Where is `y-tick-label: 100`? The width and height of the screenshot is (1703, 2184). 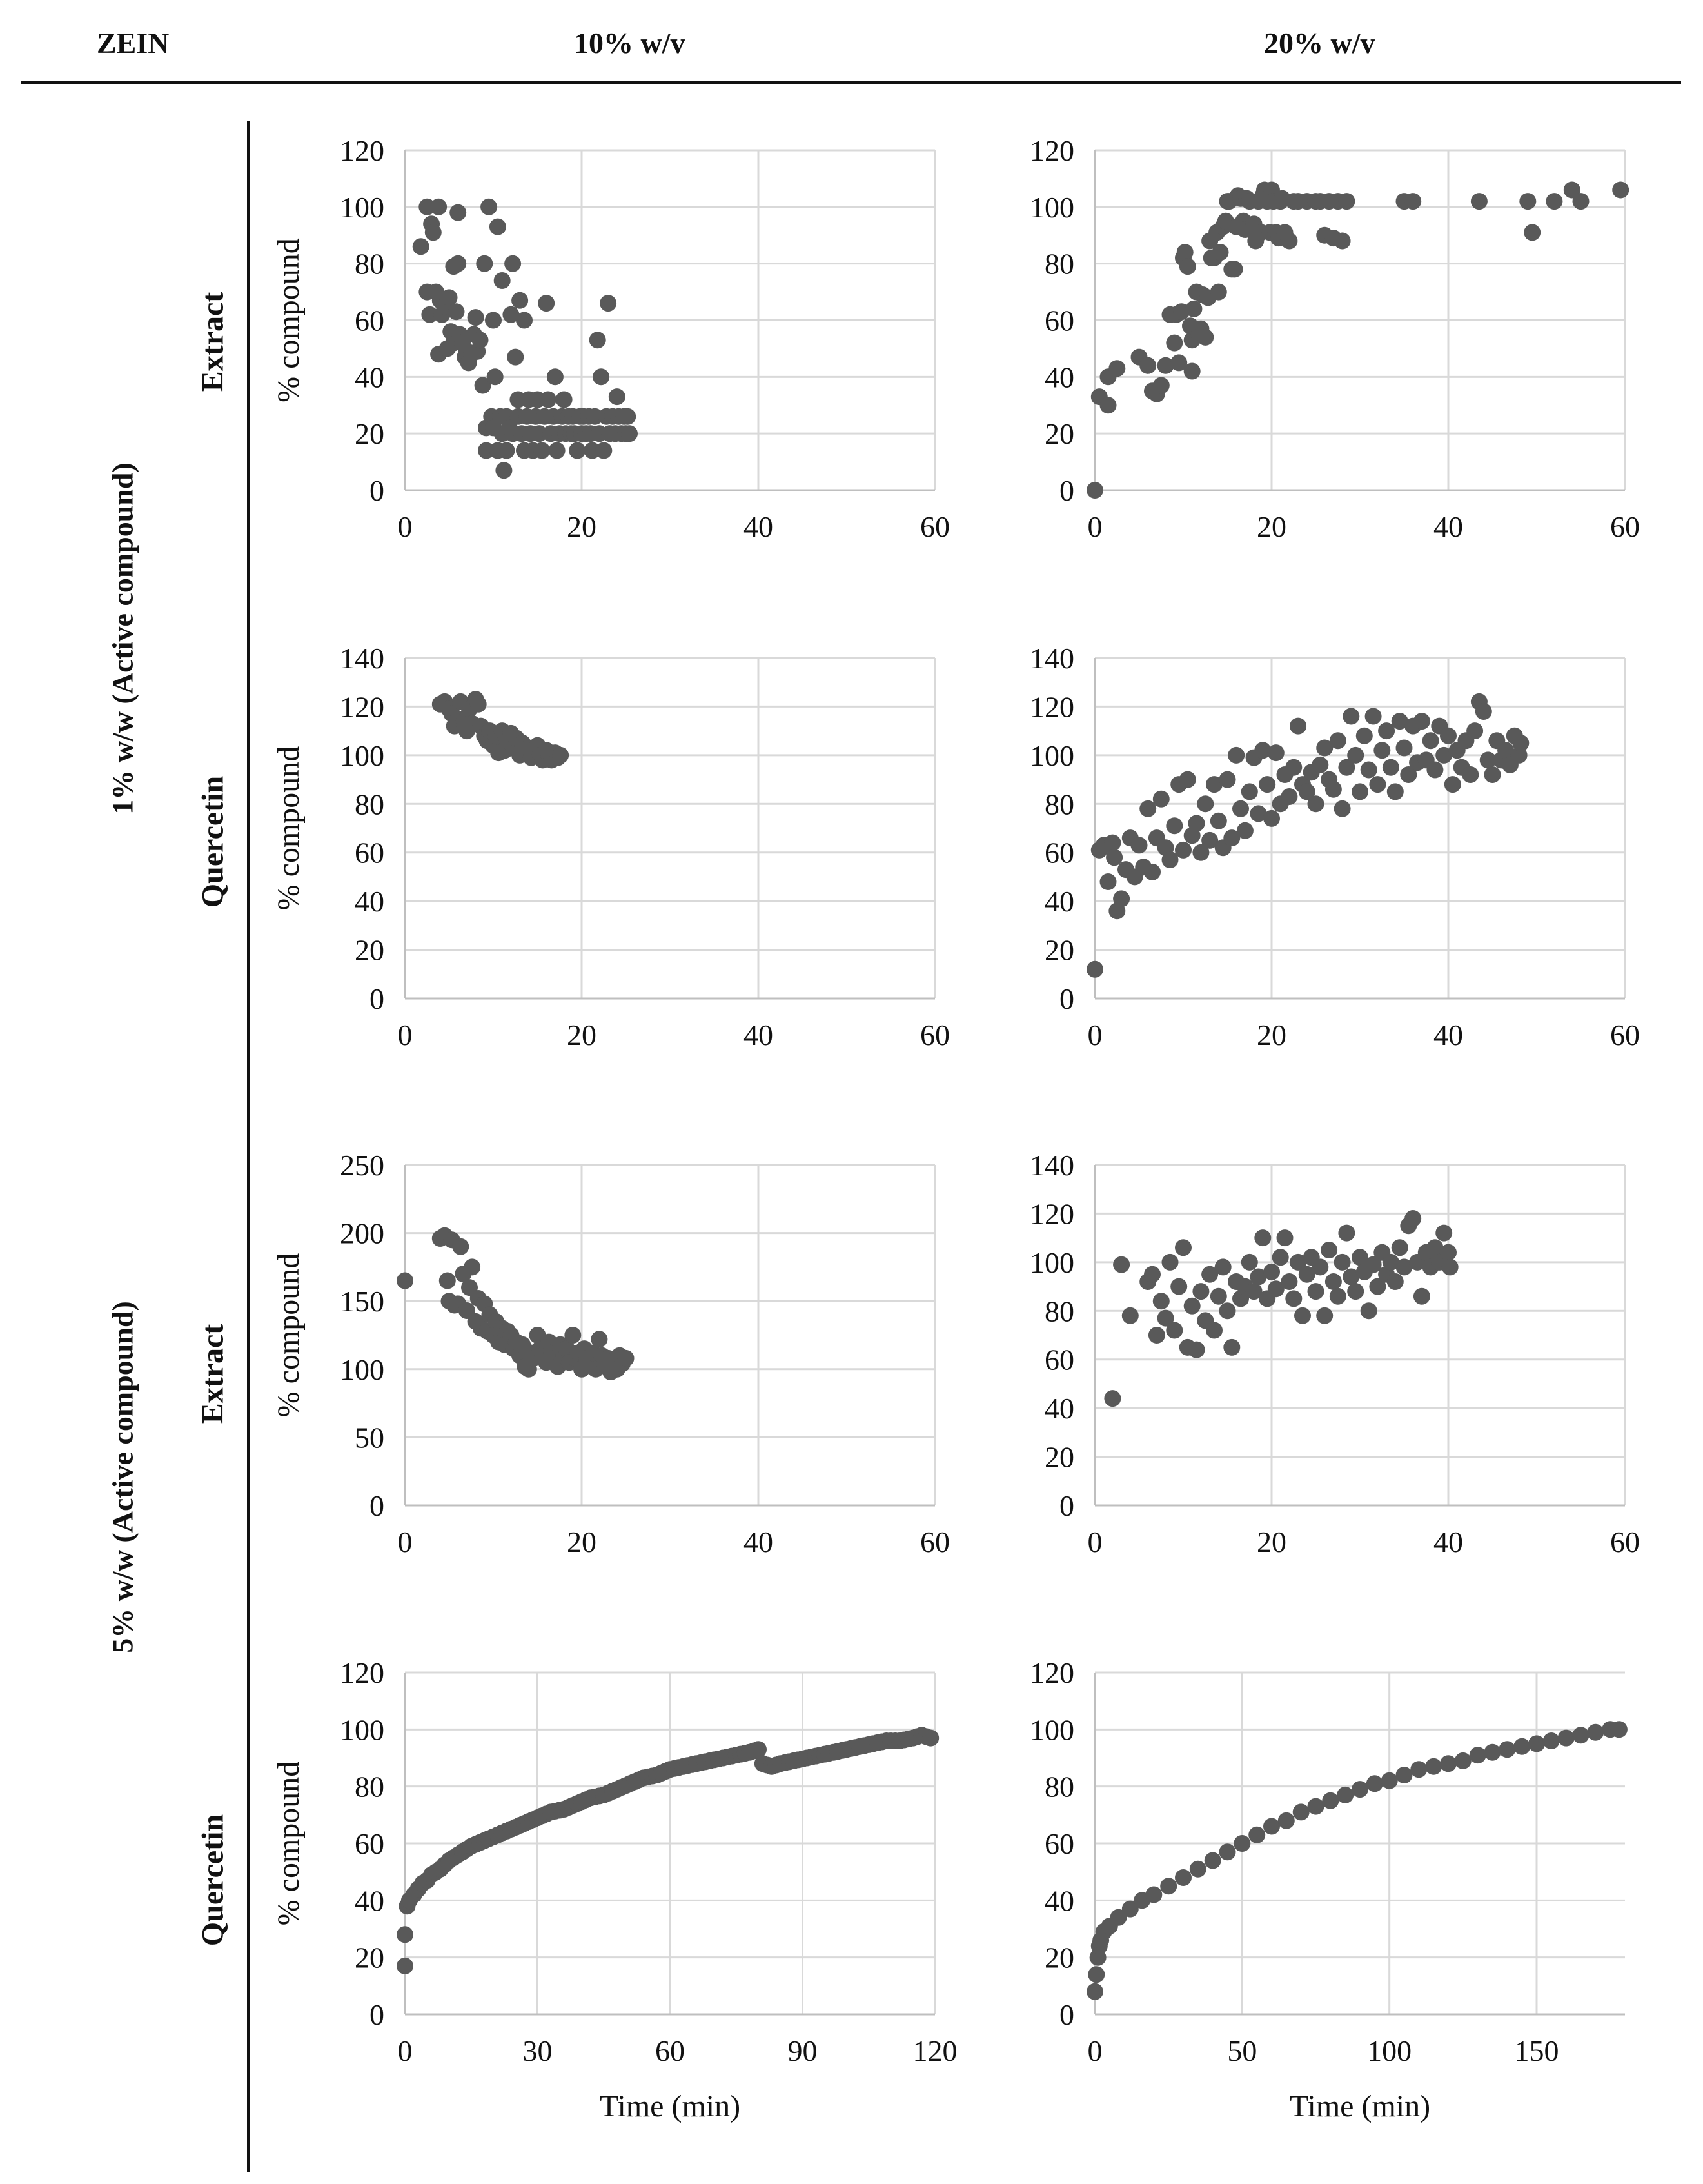
y-tick-label: 100 is located at coordinates (1052, 1730).